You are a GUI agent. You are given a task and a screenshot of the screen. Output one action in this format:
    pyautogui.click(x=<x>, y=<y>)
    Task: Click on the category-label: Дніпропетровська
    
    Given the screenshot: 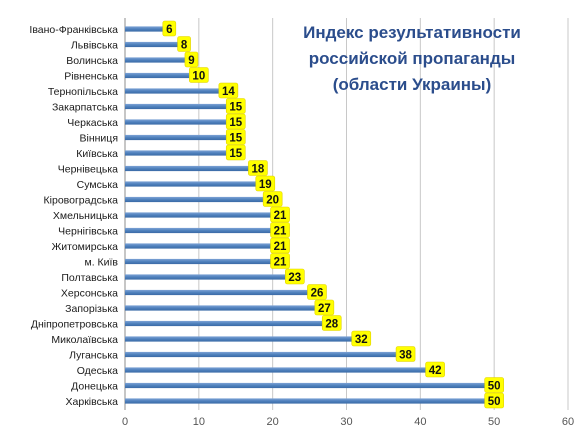 What is the action you would take?
    pyautogui.click(x=74, y=325)
    